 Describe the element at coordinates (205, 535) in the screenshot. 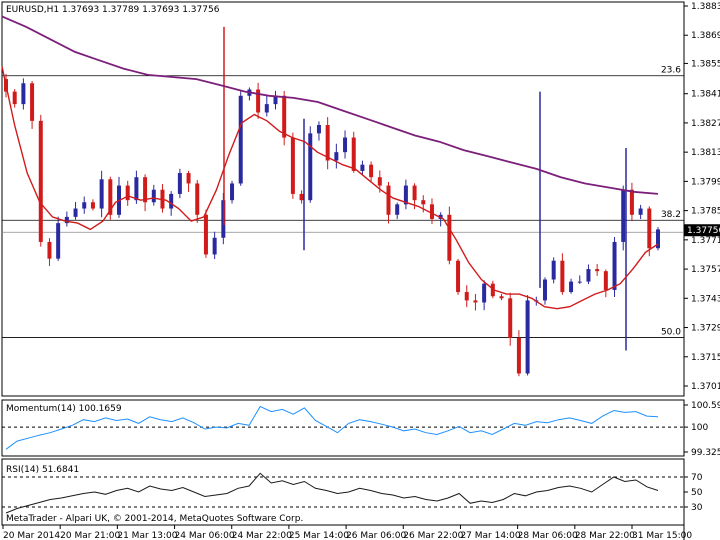

I see `time-tick-label: 24 Mar 06:00` at that location.